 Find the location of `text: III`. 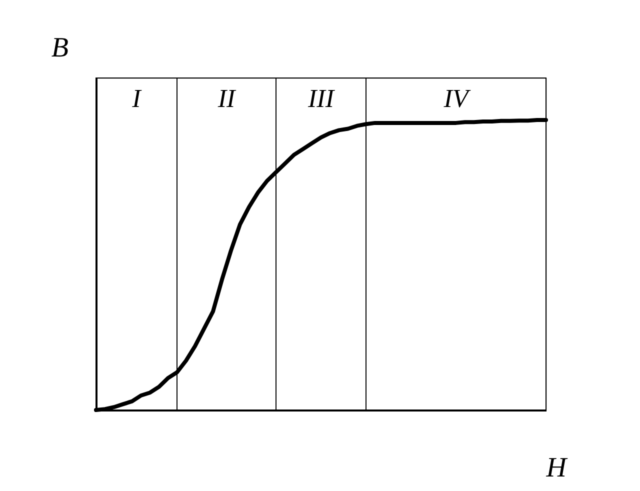

text: III is located at coordinates (321, 98).